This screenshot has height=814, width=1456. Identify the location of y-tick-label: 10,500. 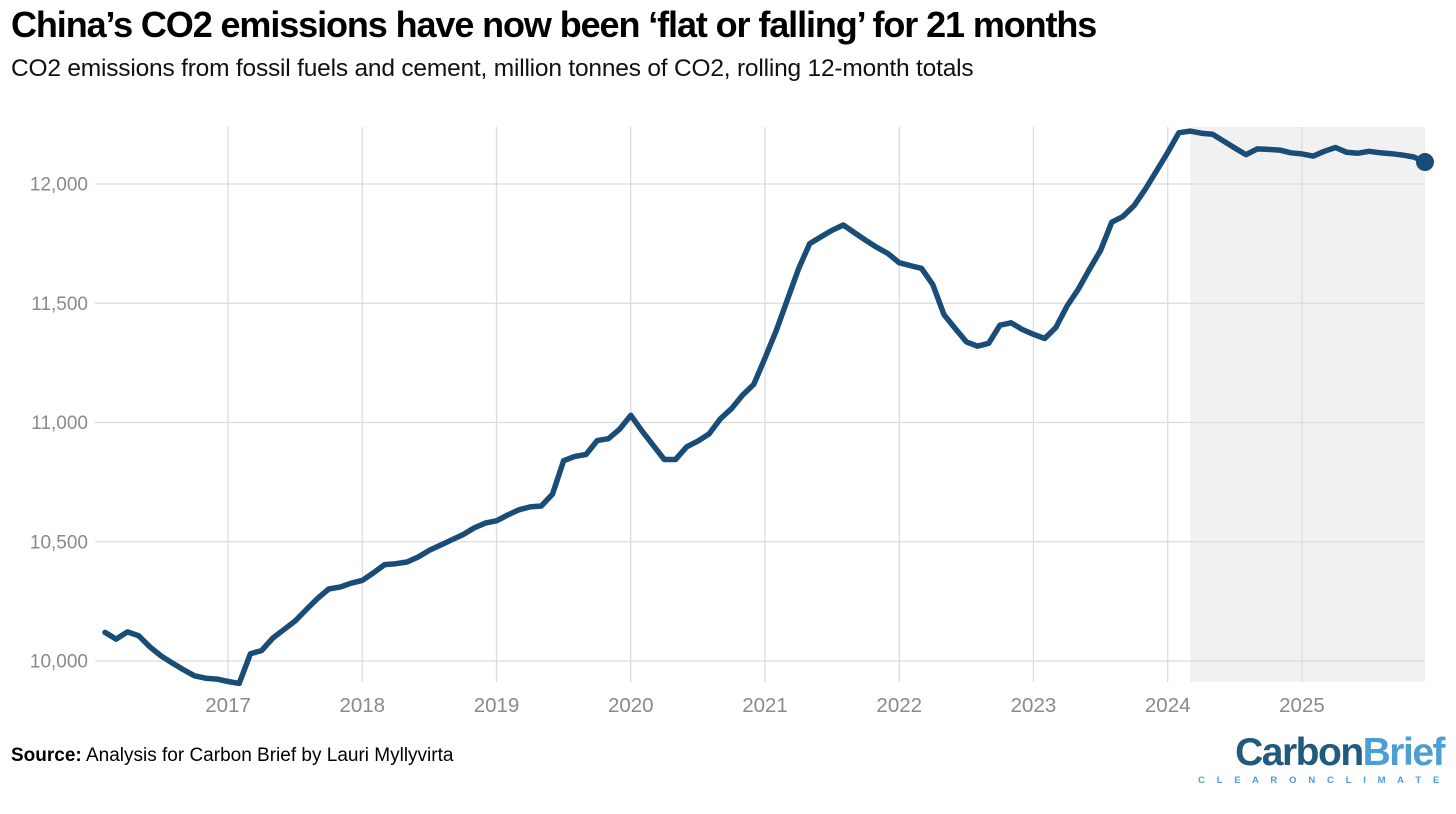
(59, 542).